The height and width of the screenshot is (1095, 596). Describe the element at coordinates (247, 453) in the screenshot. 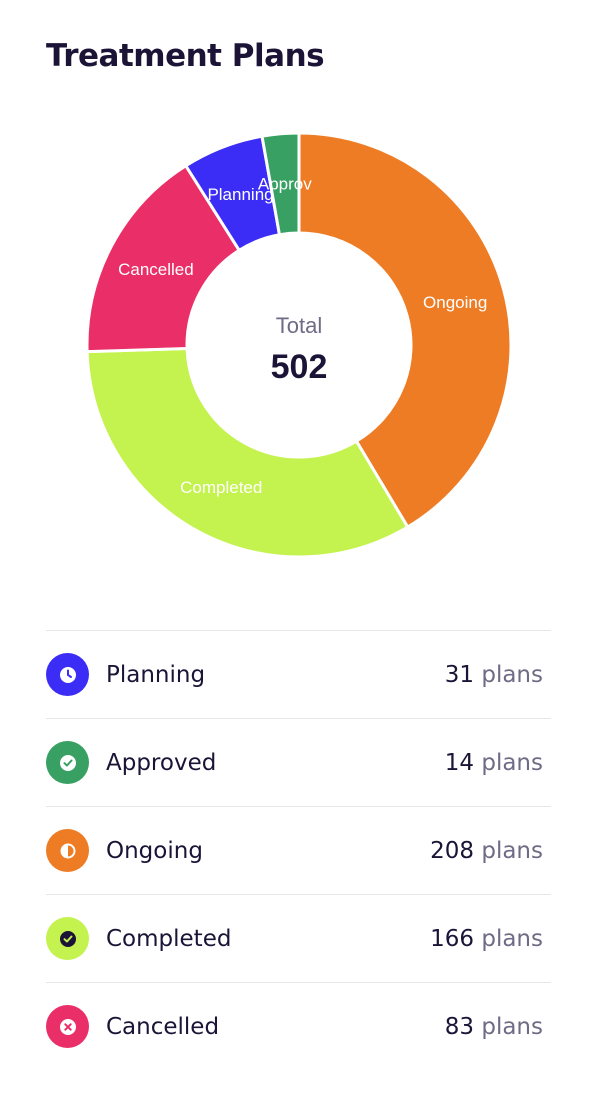

I see `slice-completed` at that location.